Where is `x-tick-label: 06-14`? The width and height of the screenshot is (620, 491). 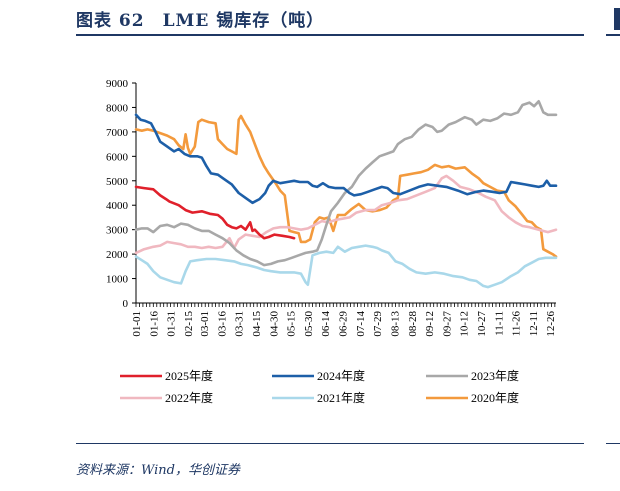 x-tick-label: 06-14 is located at coordinates (326, 324).